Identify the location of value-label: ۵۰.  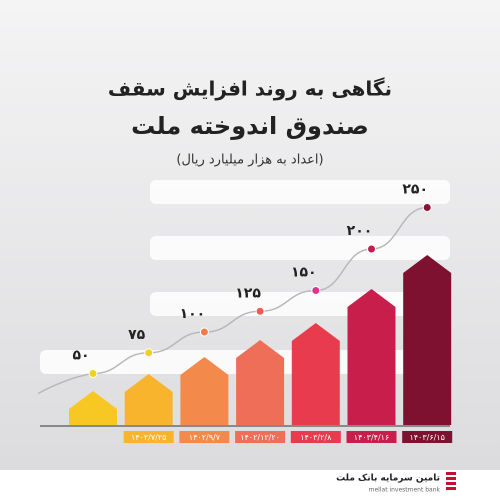
(80, 356).